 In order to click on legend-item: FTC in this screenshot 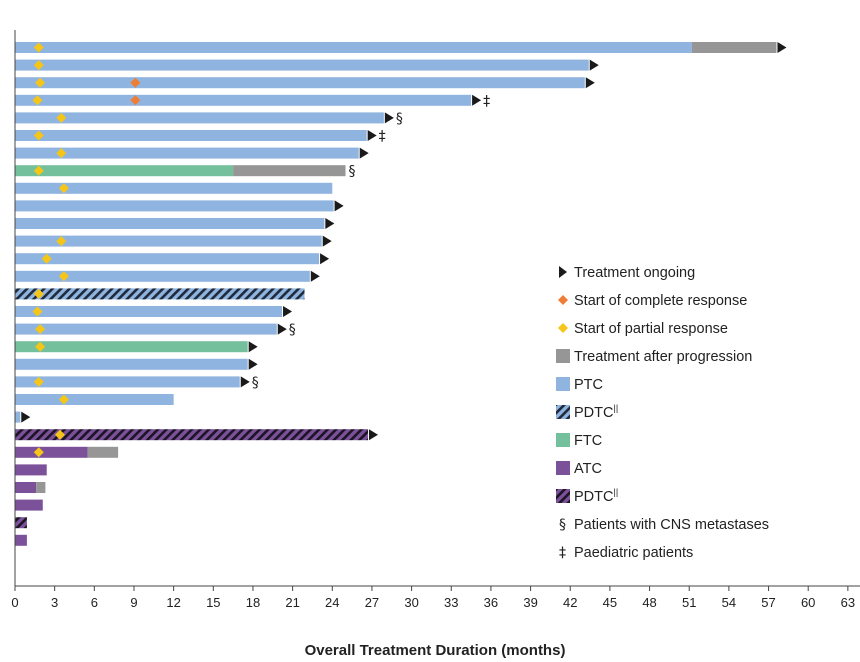, I will do `click(579, 441)`.